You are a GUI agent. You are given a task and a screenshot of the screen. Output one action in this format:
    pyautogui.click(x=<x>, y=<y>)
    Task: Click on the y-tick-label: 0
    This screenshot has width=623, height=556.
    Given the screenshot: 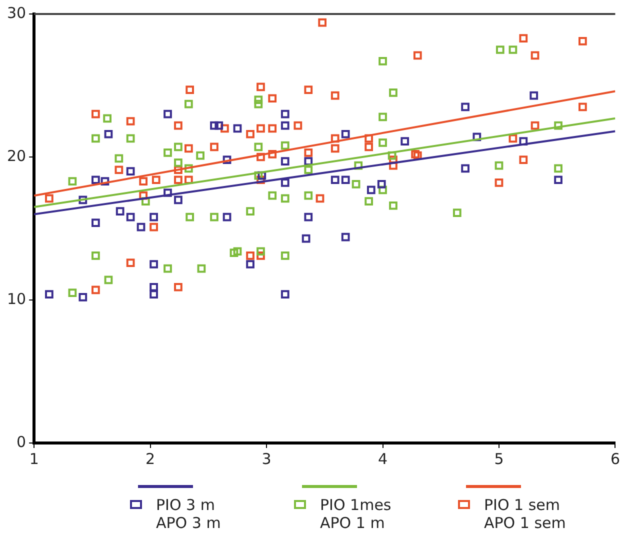 What is the action you would take?
    pyautogui.click(x=21, y=441)
    